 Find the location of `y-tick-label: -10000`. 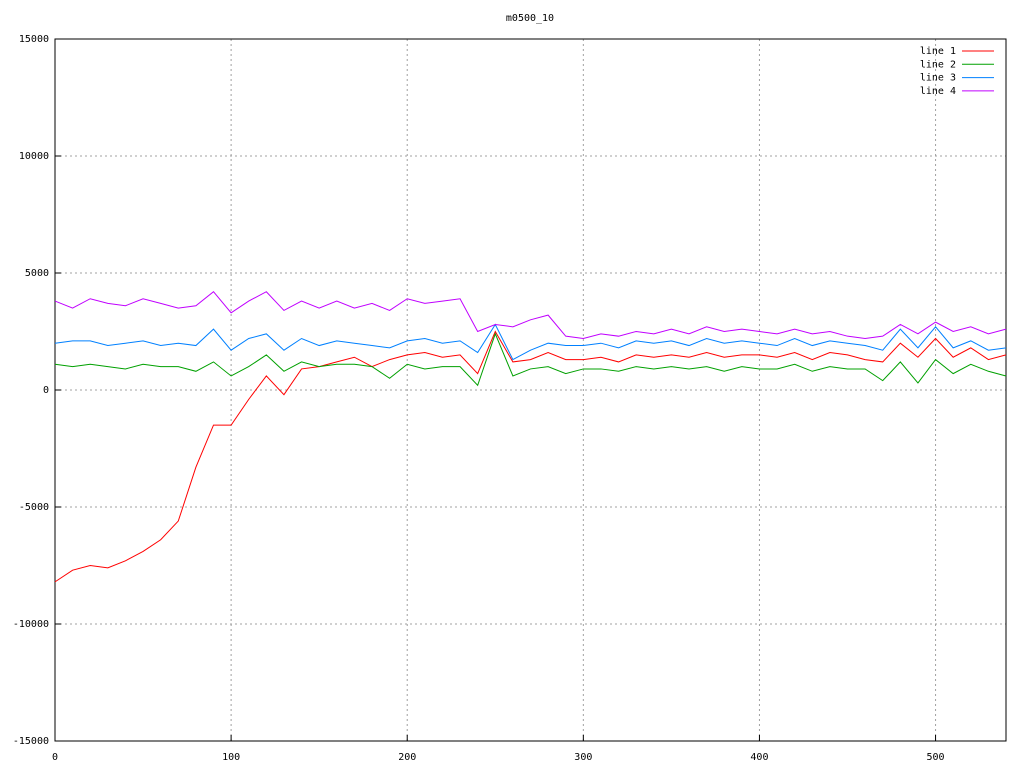

y-tick-label: -10000 is located at coordinates (31, 624).